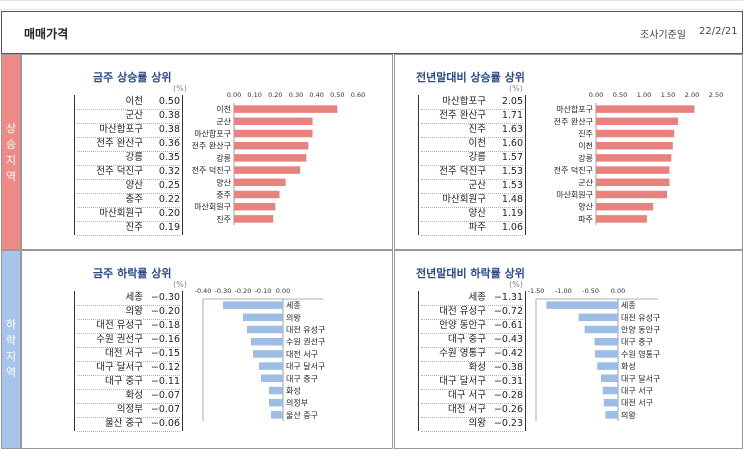 This screenshot has height=451, width=743. Describe the element at coordinates (169, 143) in the screenshot. I see `rate-value: 0.36` at that location.